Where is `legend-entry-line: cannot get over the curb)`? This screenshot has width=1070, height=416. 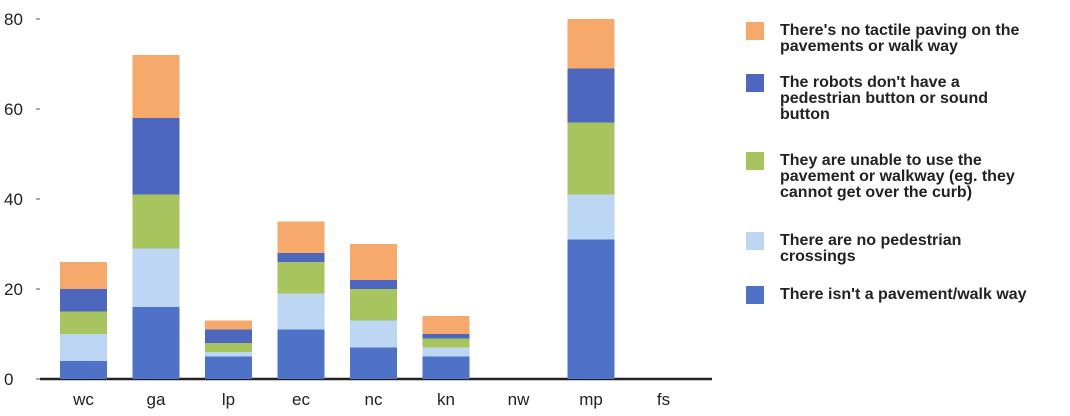
legend-entry-line: cannot get over the curb) is located at coordinates (876, 192).